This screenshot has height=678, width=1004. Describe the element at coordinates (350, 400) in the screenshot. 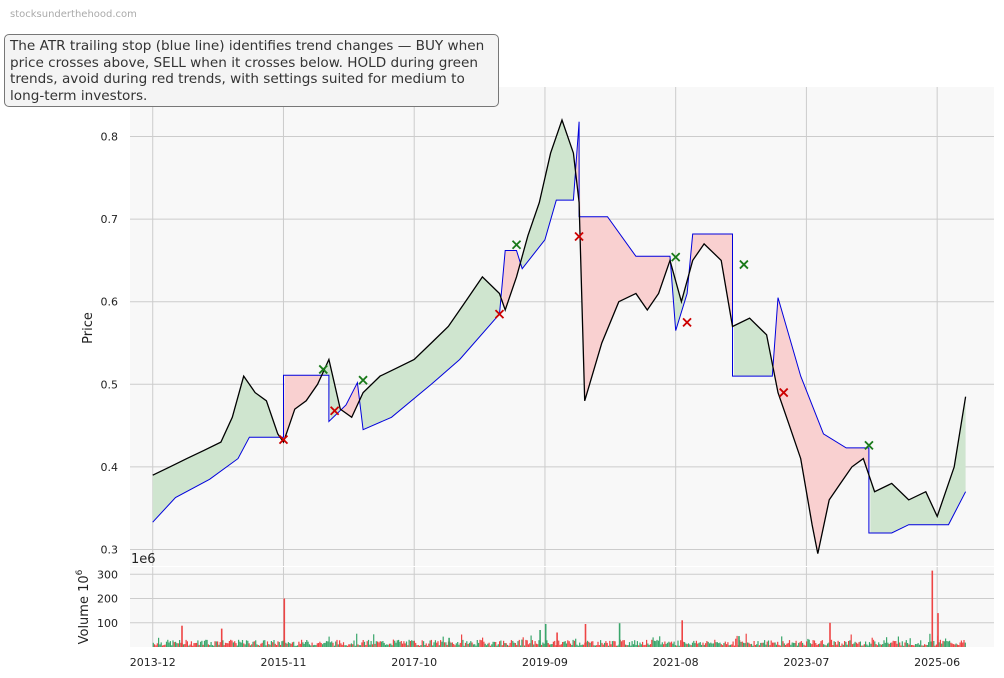

I see `bearish-trend-fill` at that location.